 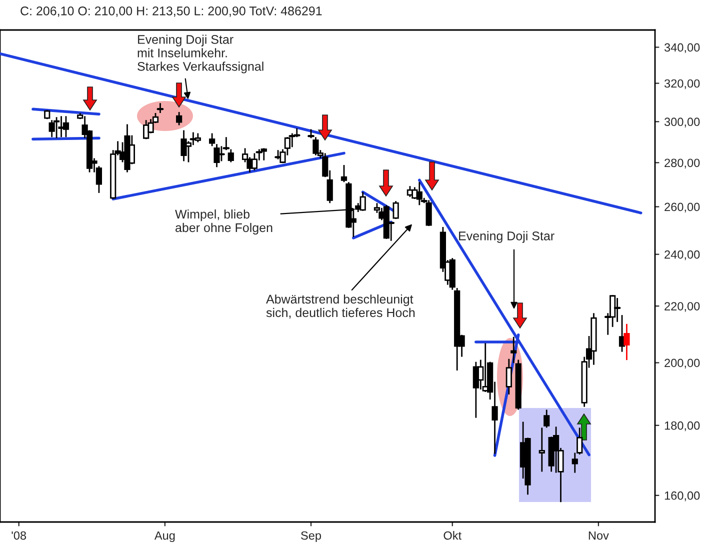 What do you see at coordinates (223, 222) in the screenshot?
I see `annotation: Wimpel, blieb aber ohne Folgen` at bounding box center [223, 222].